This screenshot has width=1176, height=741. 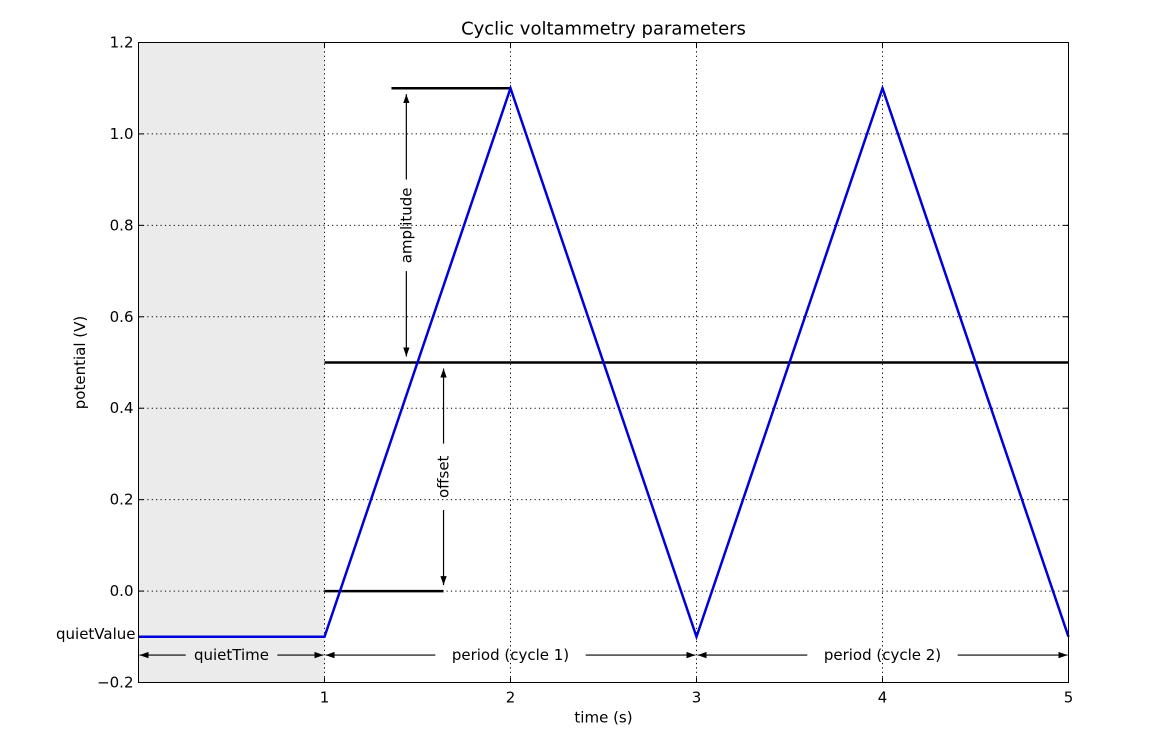 I want to click on y-tick-label: 0.8, so click(x=122, y=225).